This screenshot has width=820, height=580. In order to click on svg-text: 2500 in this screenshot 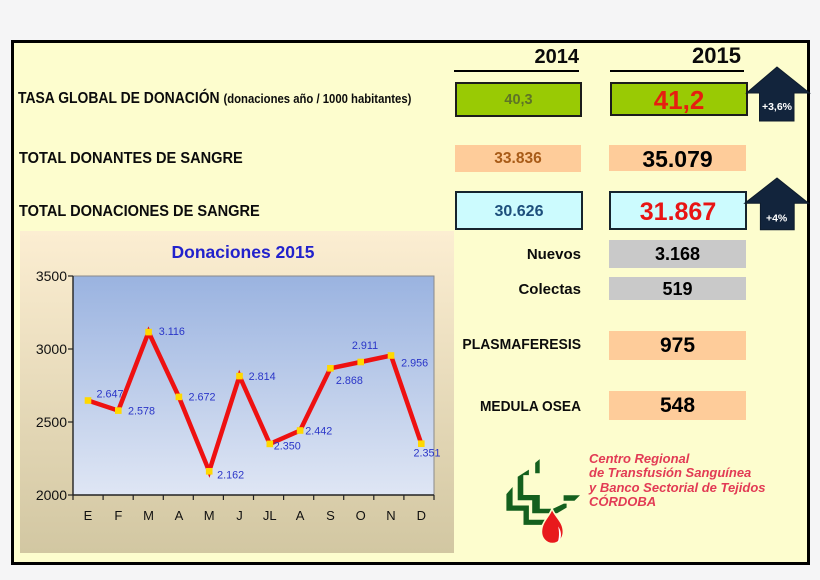, I will do `click(51, 422)`.